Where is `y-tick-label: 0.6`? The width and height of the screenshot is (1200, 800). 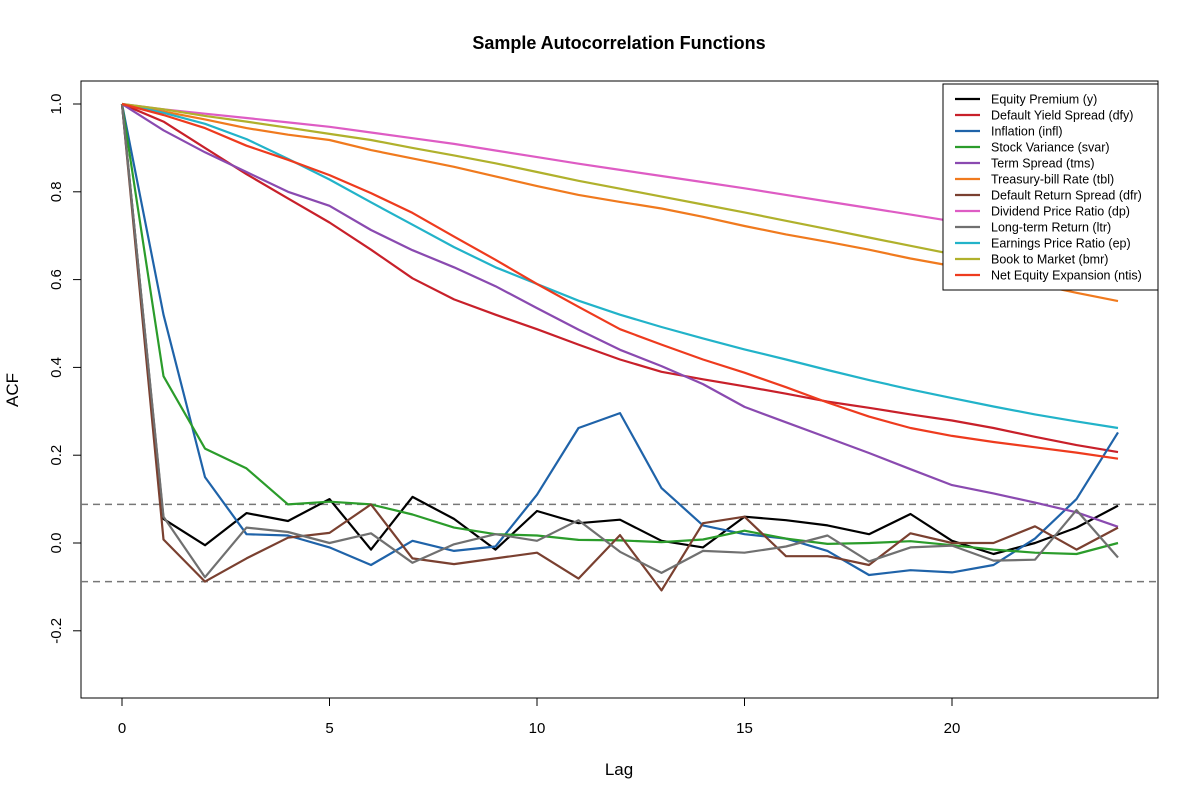 y-tick-label: 0.6 is located at coordinates (56, 279).